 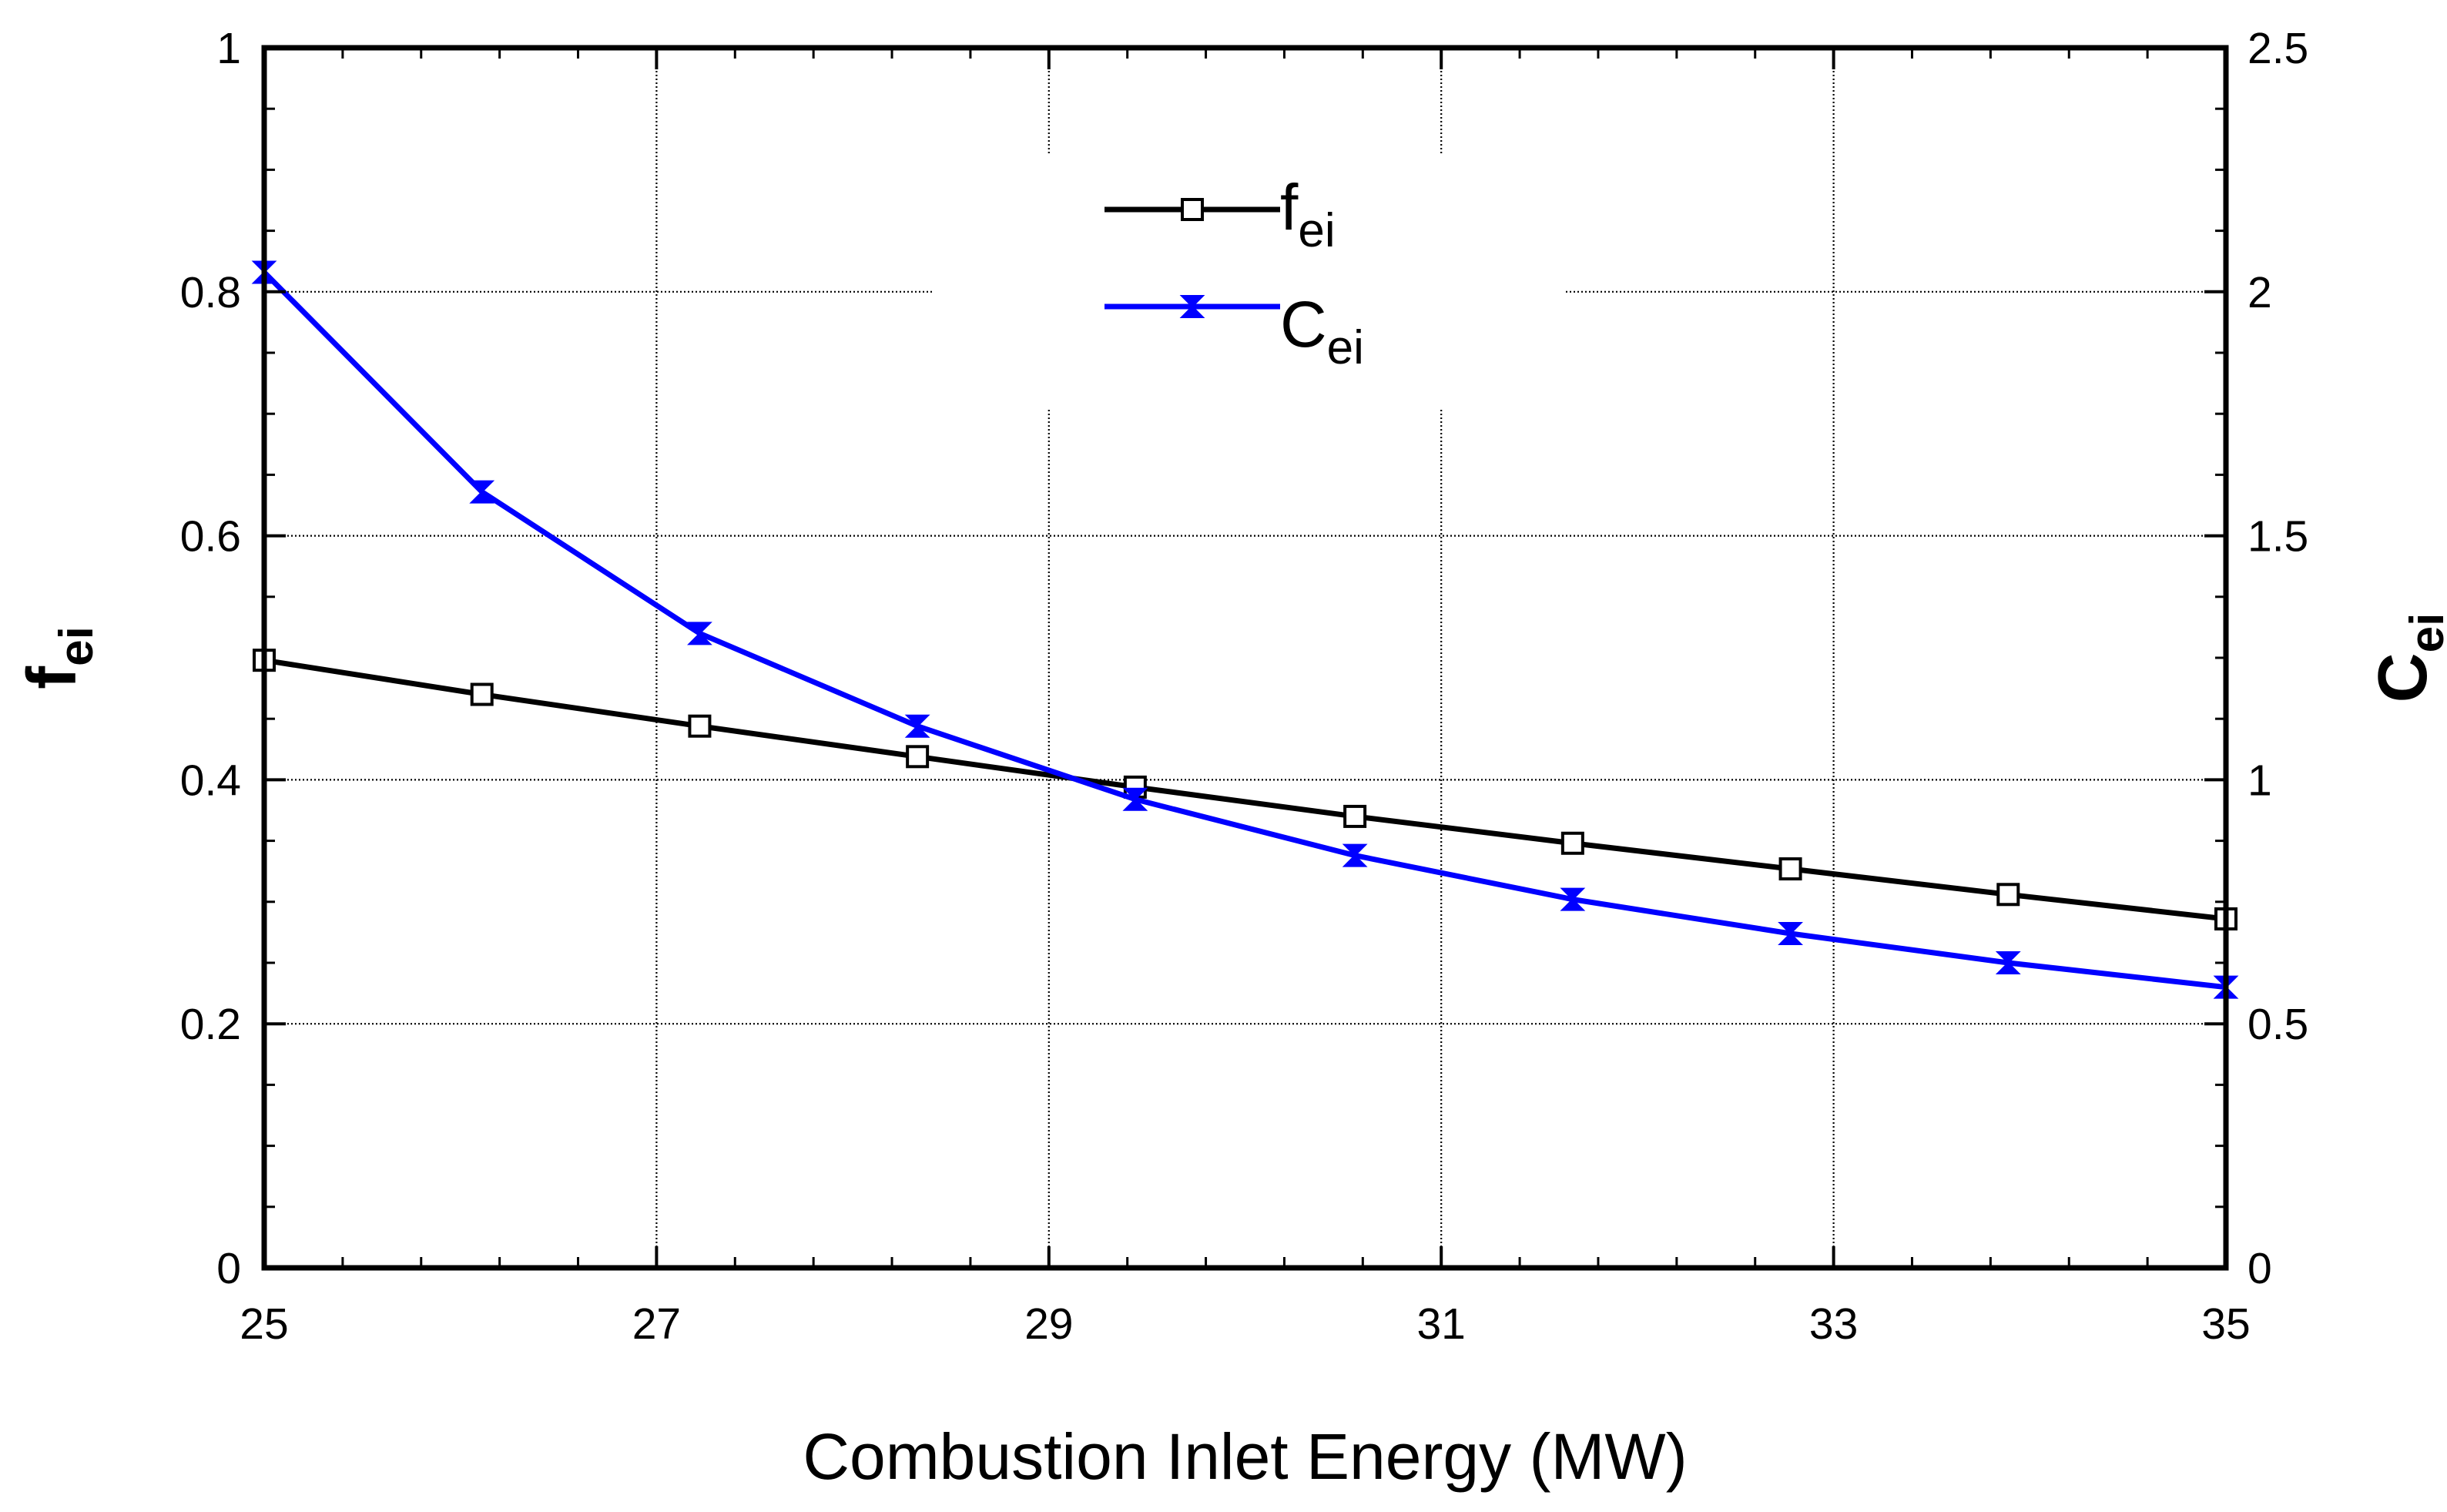 I want to click on y-axis-left-title-sub: ei, so click(x=76, y=646).